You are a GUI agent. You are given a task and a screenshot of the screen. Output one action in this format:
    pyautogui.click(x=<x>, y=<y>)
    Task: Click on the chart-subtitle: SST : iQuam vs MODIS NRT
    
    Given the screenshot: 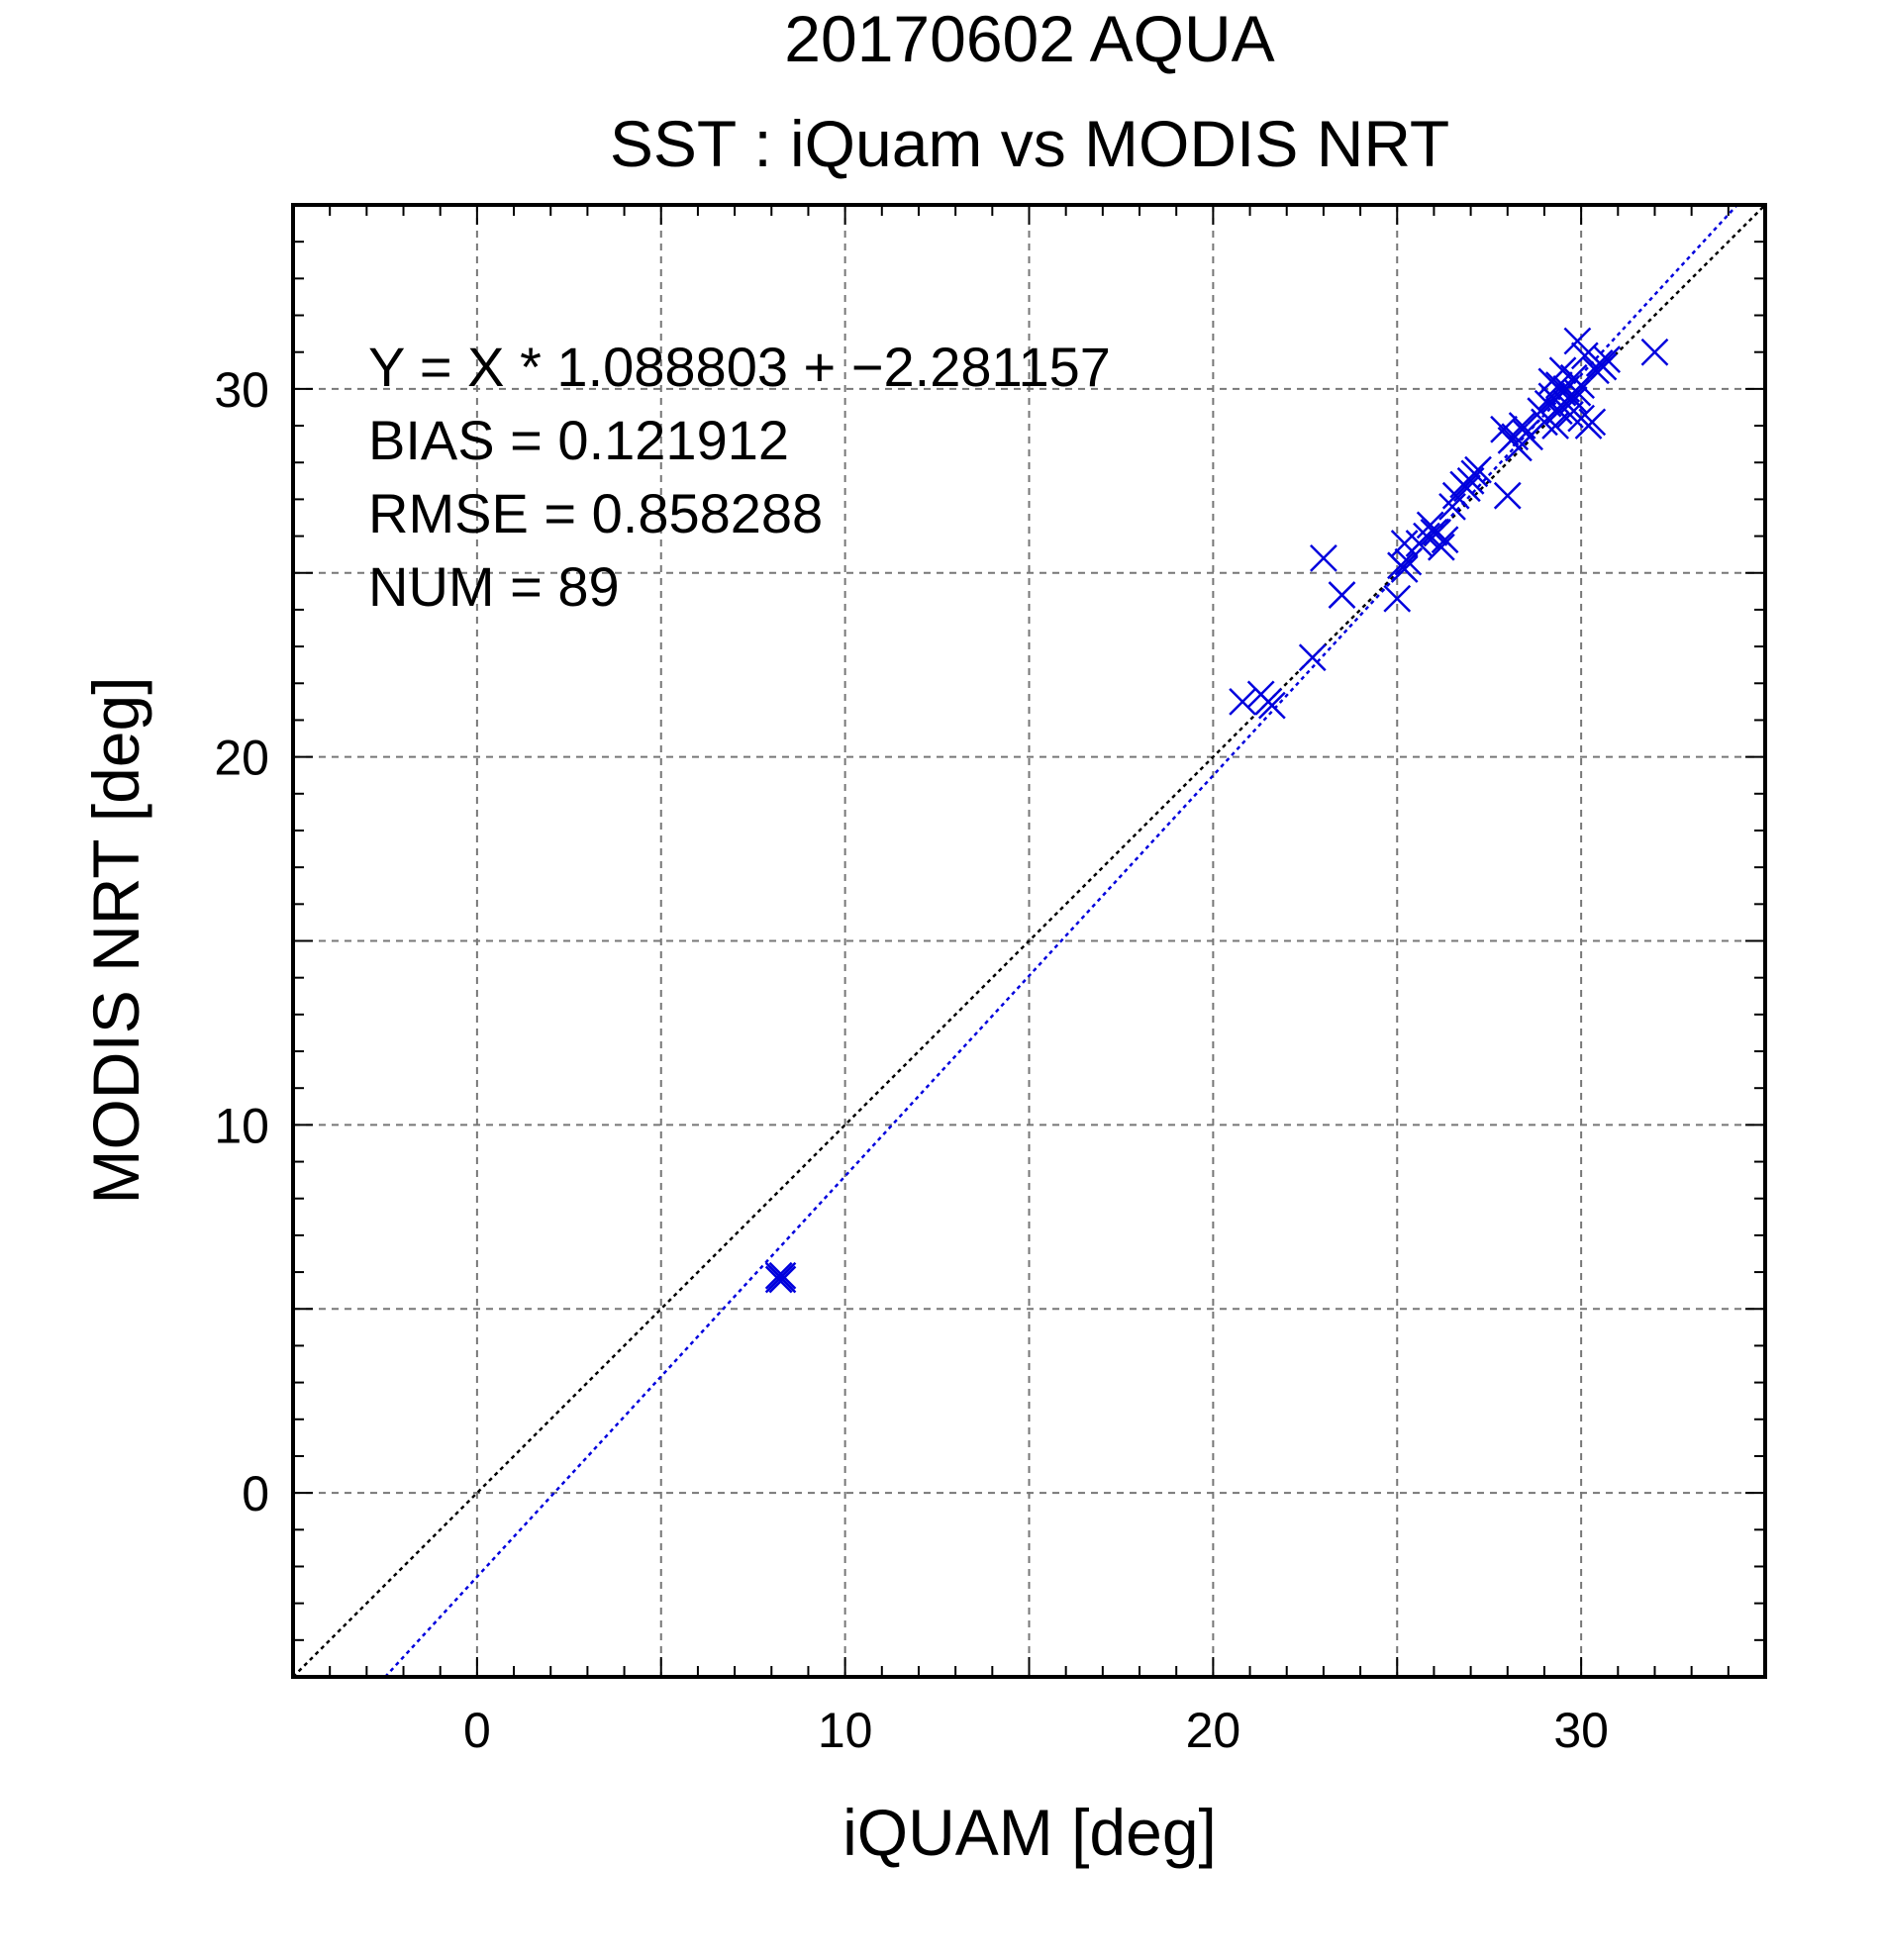 What is the action you would take?
    pyautogui.click(x=1030, y=143)
    